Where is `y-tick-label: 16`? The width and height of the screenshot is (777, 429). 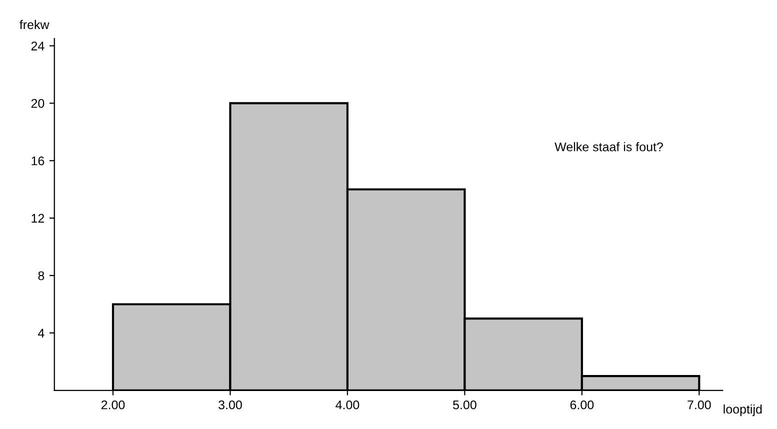
y-tick-label: 16 is located at coordinates (38, 161).